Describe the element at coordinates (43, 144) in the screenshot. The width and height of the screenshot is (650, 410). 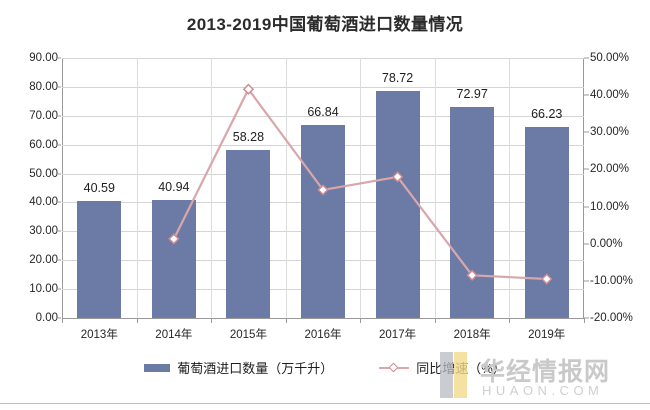
I see `left-axis-tick-label: 60.00` at that location.